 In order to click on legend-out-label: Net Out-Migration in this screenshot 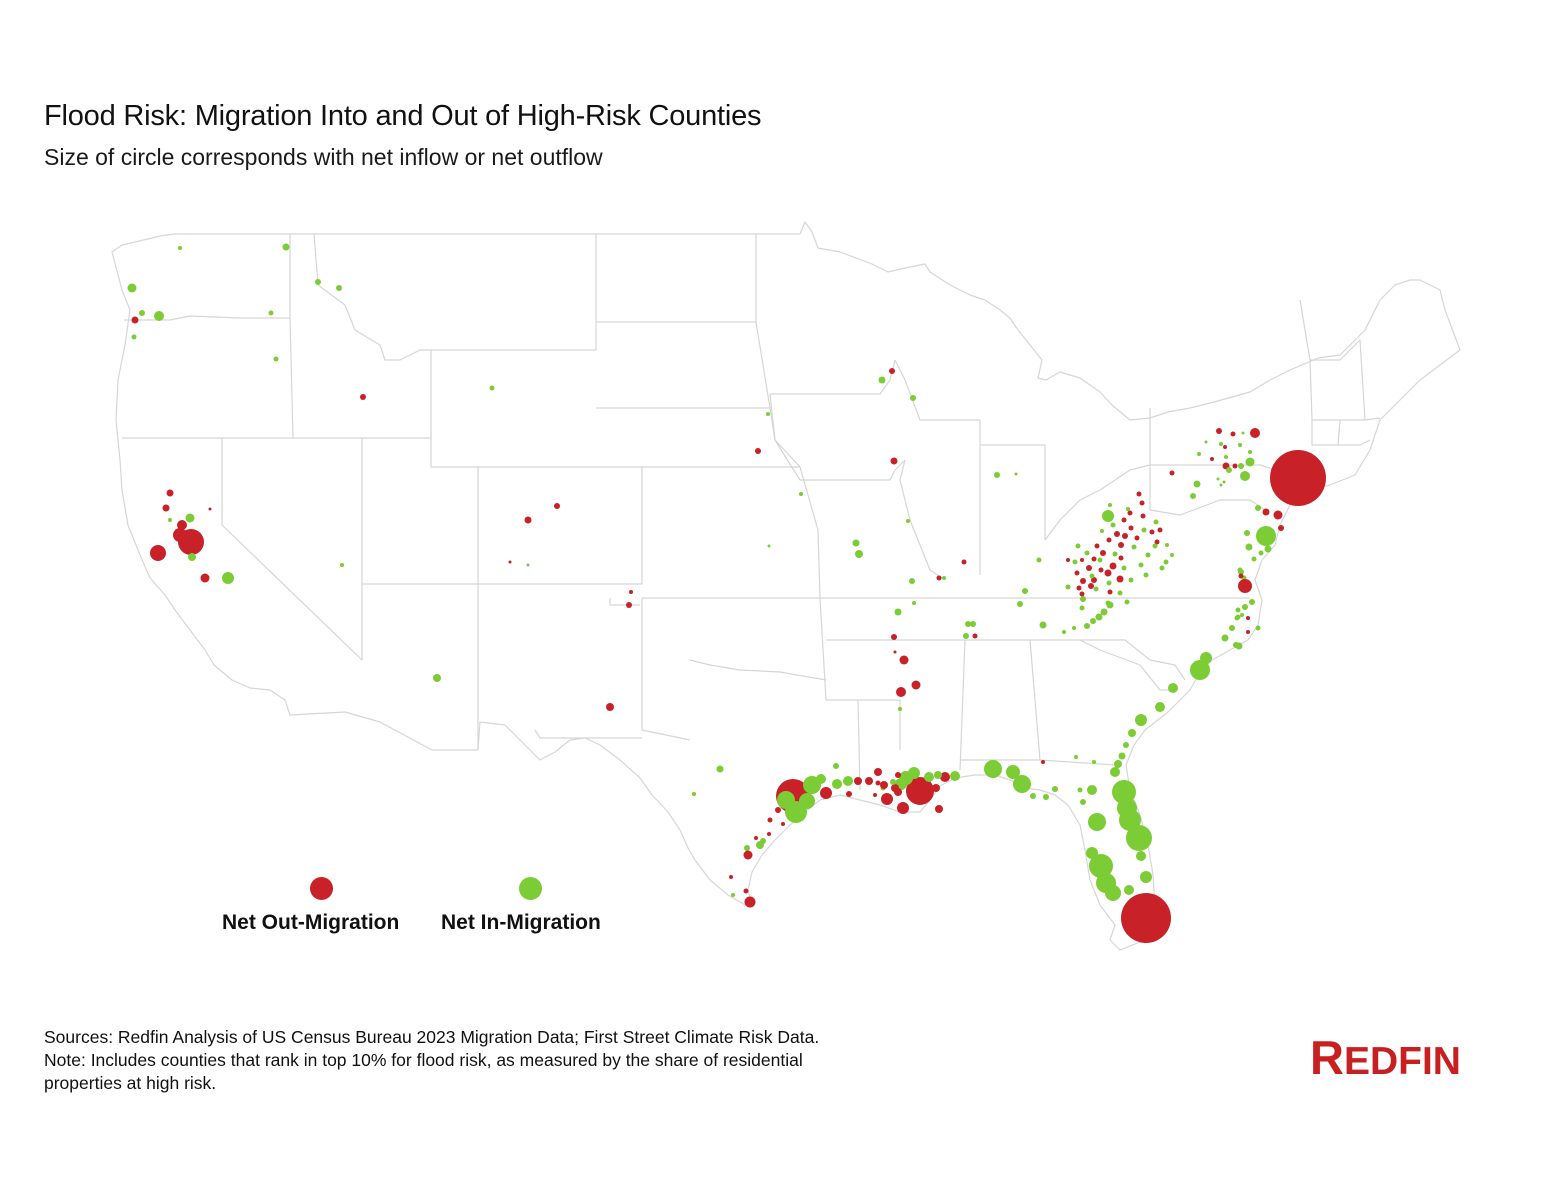, I will do `click(311, 922)`.